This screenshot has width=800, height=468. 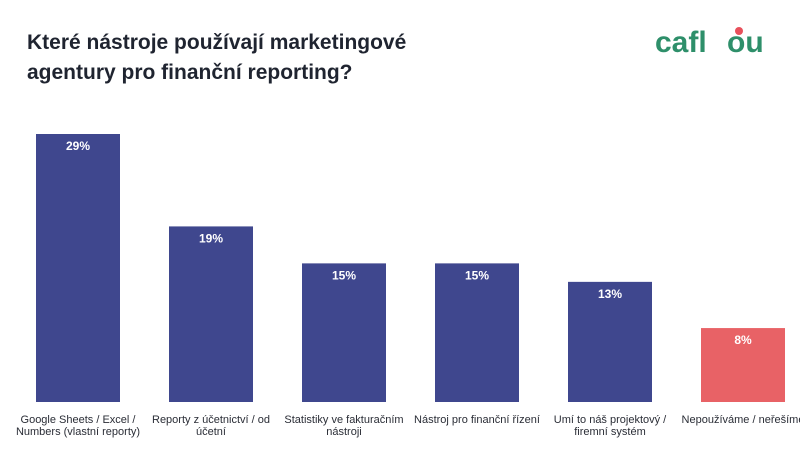 What do you see at coordinates (610, 426) in the screenshot?
I see `category-label-5: Umí to náš projektový / firemní systém` at bounding box center [610, 426].